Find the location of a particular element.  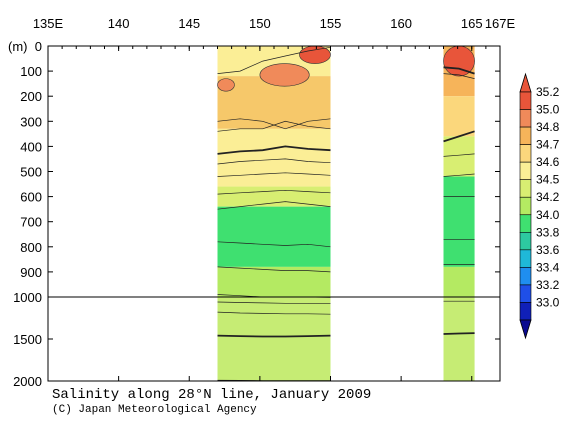

y-tick-label: 300 is located at coordinates (31, 121).